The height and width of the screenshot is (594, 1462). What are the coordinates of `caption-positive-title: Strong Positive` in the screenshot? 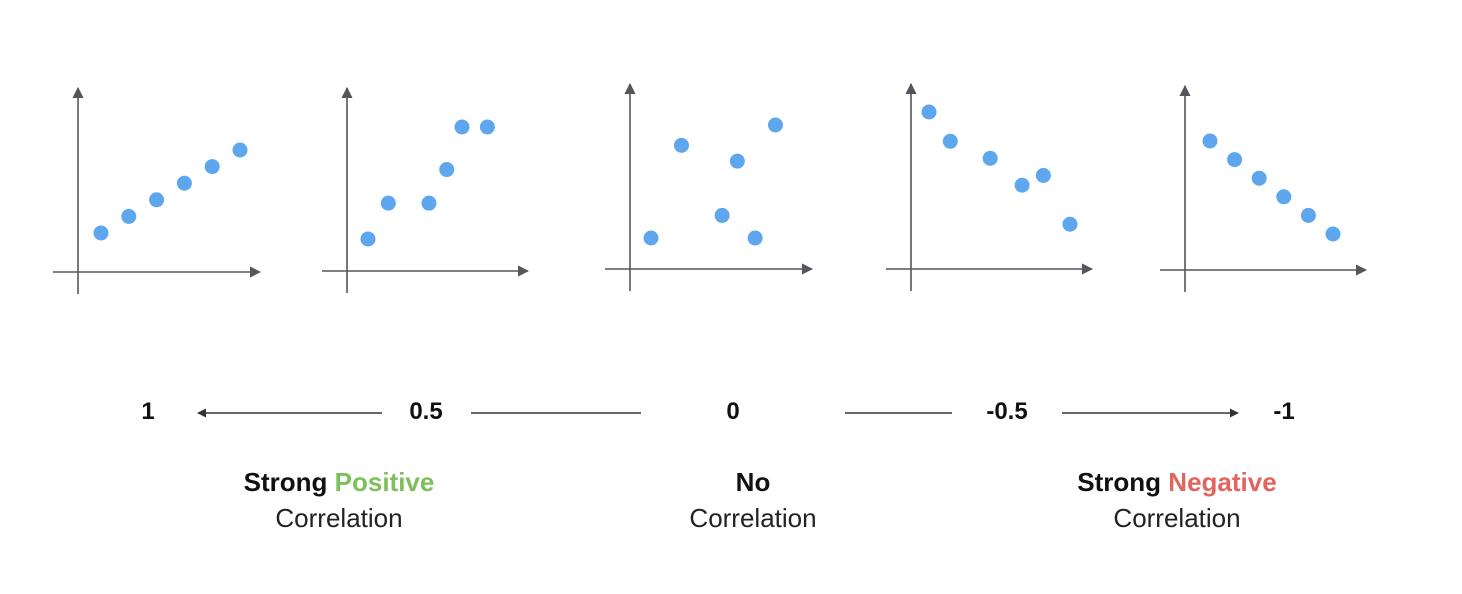 It's located at (339, 482).